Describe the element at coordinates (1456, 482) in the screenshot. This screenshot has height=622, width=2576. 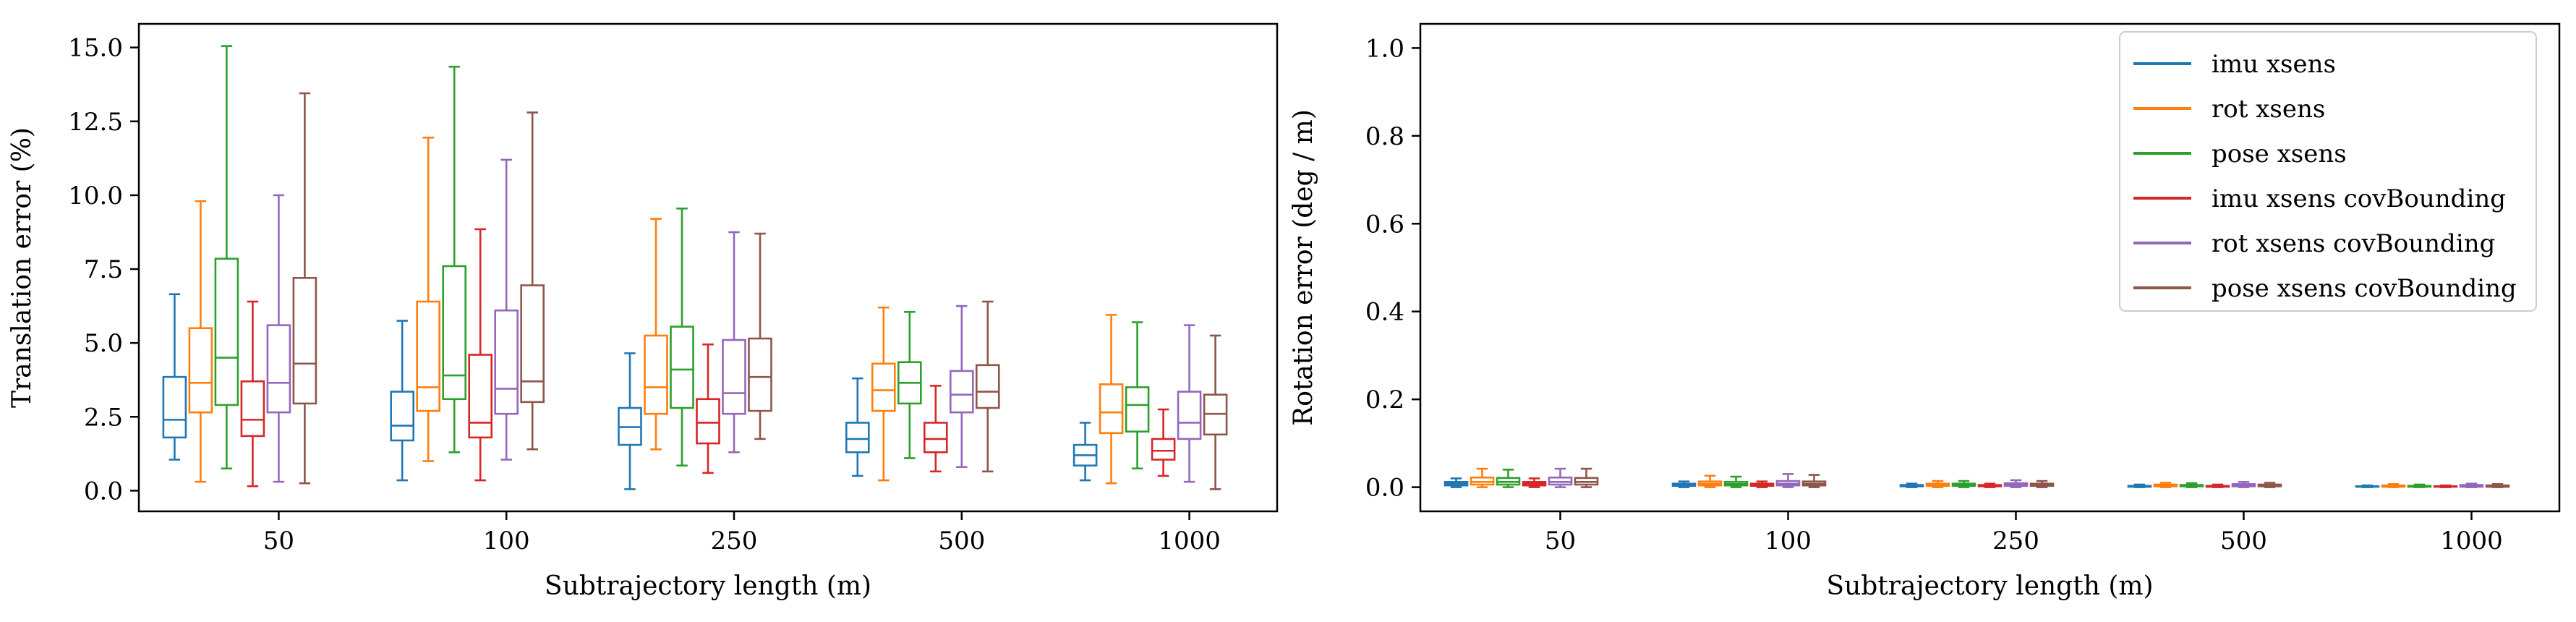
I see `rotation-error-imu-xsens-50-box` at that location.